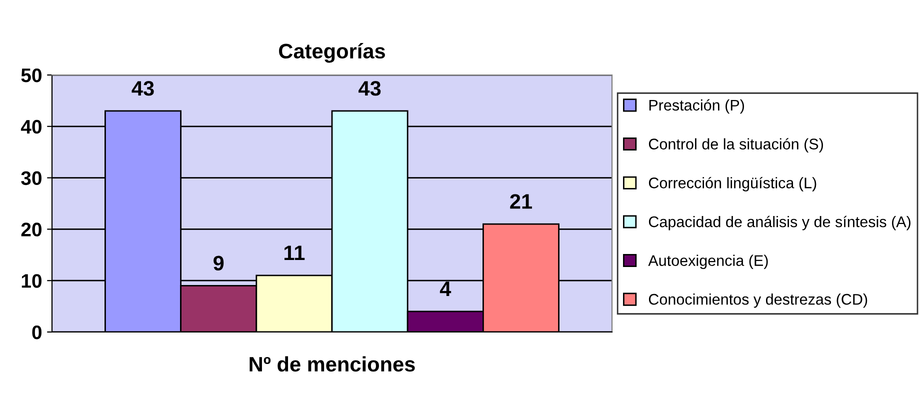 This screenshot has width=920, height=408. Describe the element at coordinates (31, 75) in the screenshot. I see `y-tick-label: 50` at that location.